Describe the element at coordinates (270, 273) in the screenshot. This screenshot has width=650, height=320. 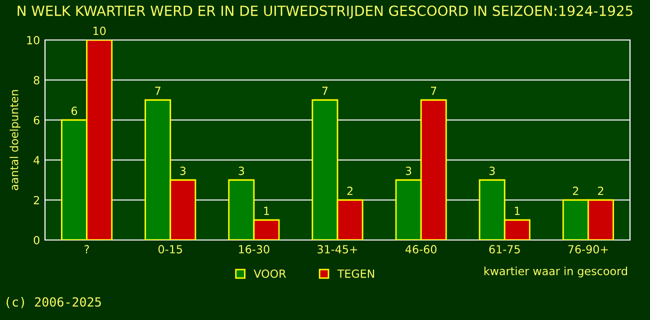
I see `legend-label: VOOR` at that location.